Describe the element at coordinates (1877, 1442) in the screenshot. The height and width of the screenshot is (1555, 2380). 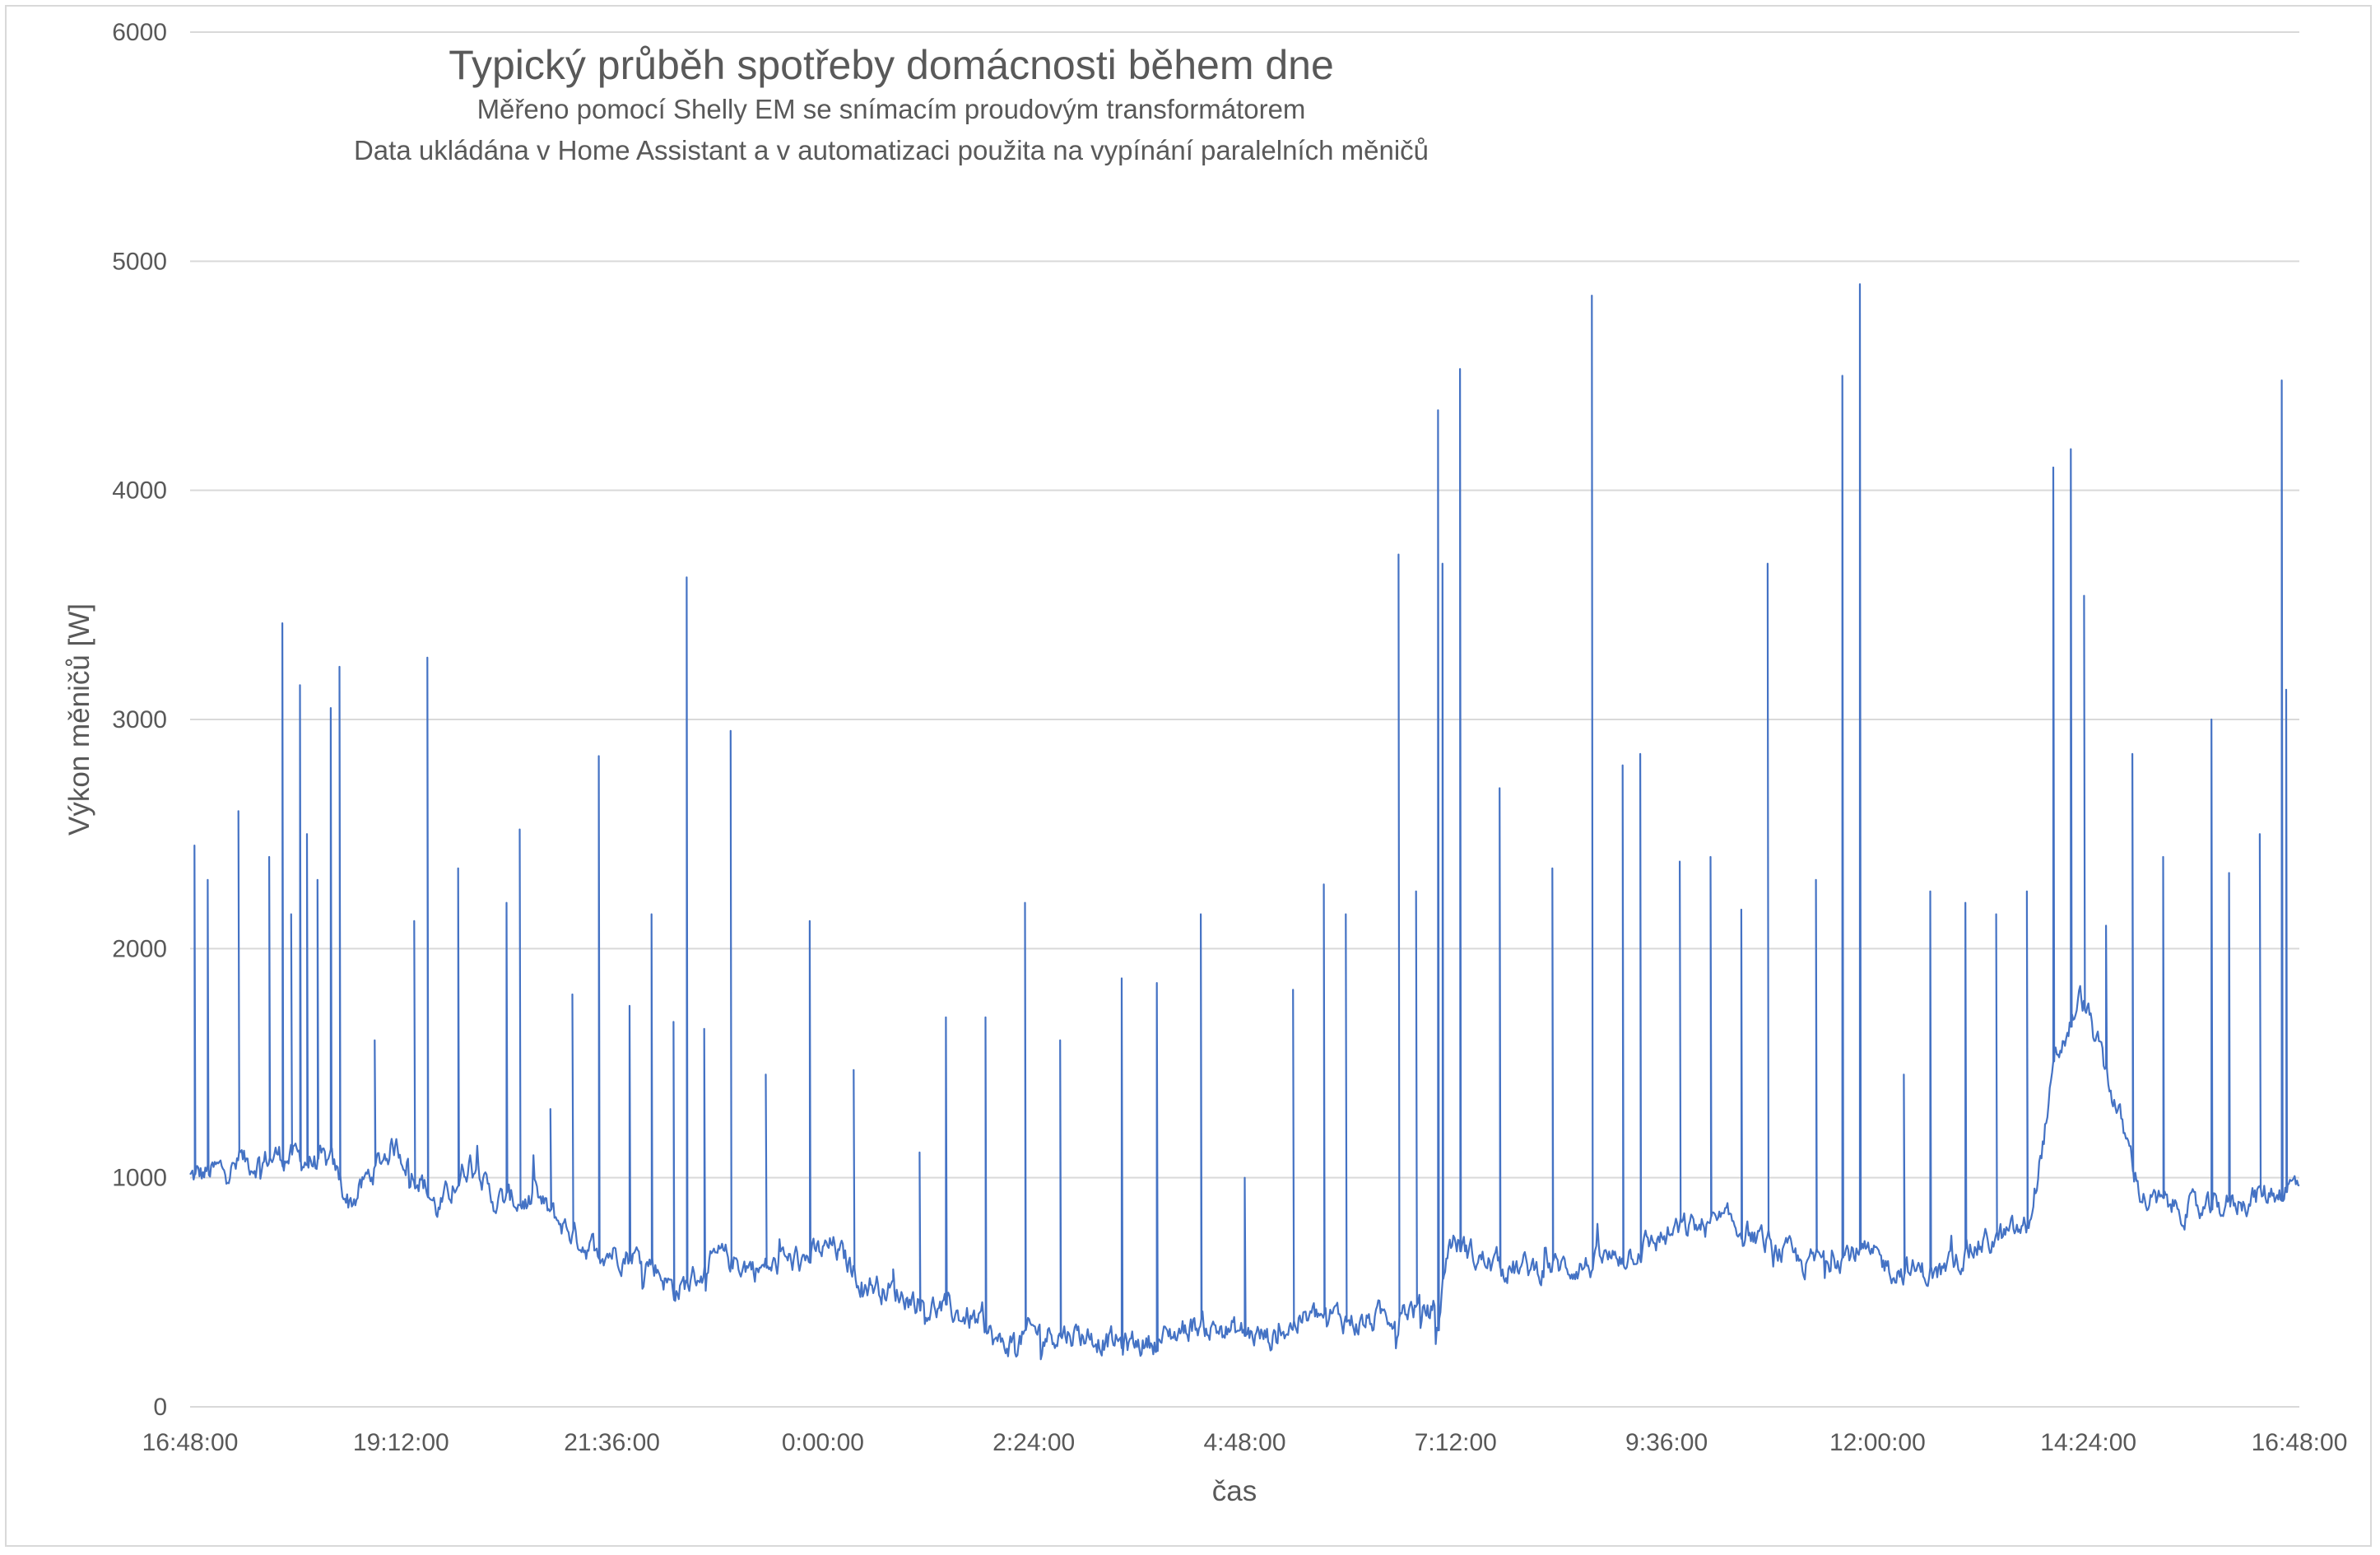
I see `x-tick-label: 12:00:00` at that location.